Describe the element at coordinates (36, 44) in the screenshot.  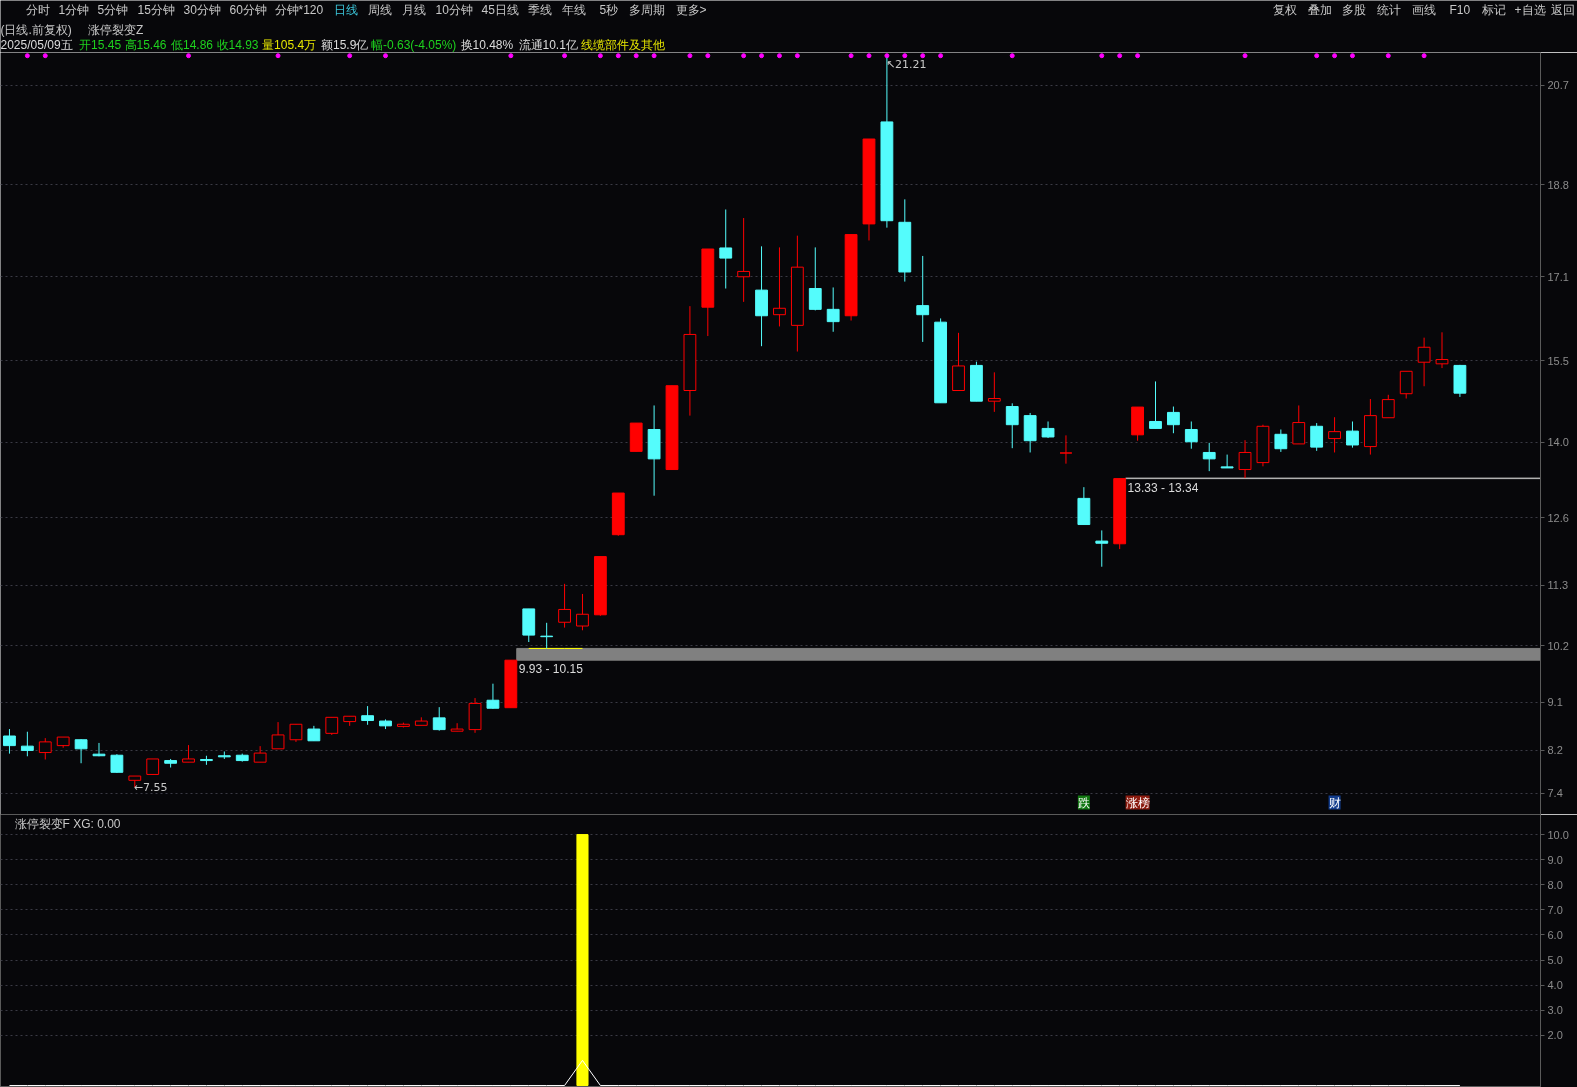
I see `text: 2025/05/09五` at that location.